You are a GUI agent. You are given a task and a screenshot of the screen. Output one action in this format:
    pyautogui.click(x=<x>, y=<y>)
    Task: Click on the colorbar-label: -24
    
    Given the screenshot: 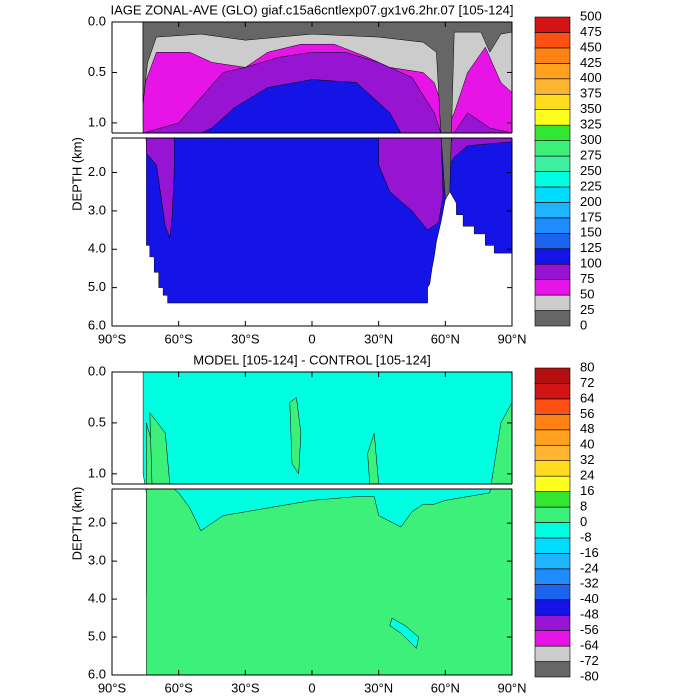 What is the action you would take?
    pyautogui.click(x=589, y=567)
    